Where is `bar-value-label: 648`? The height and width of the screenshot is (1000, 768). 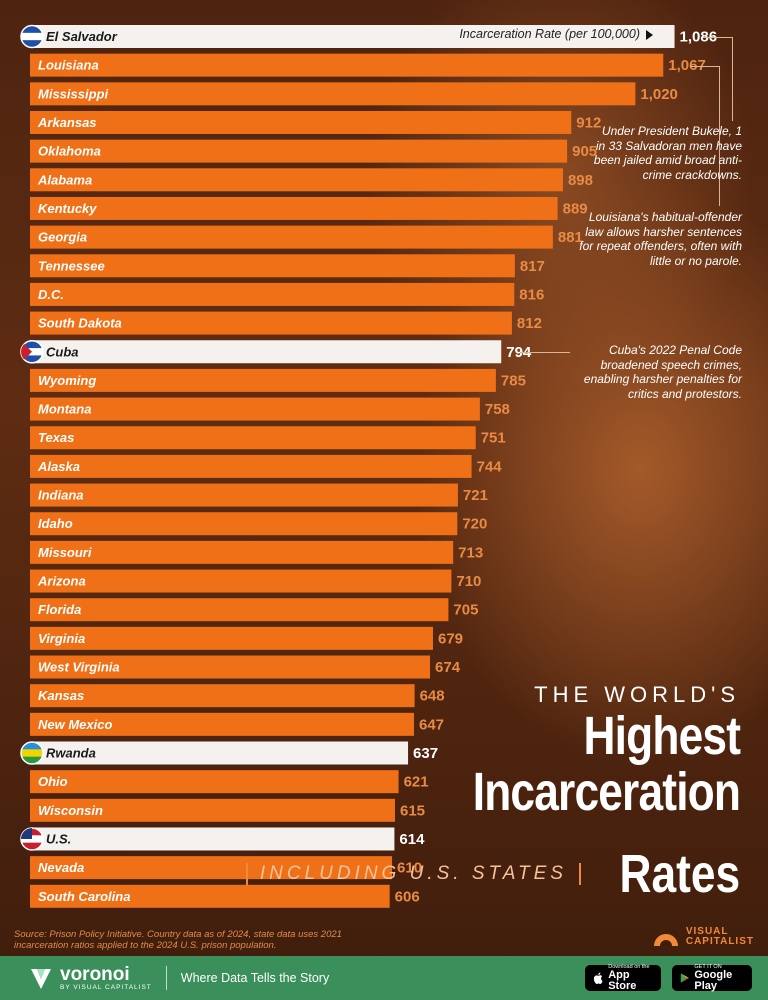 bar-value-label: 648 is located at coordinates (432, 696).